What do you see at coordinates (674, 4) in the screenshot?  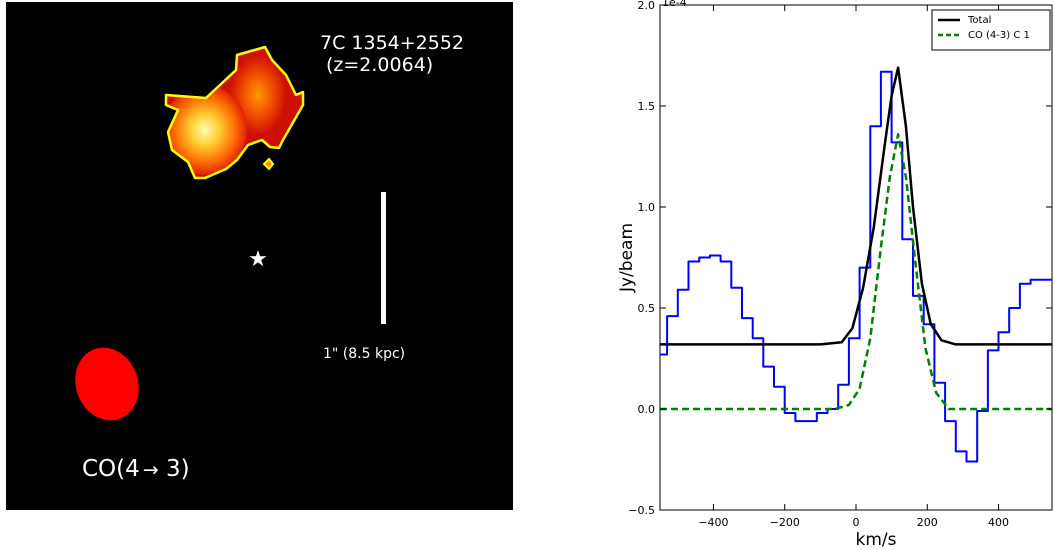 I see `y-multiplier-label: 1e-4` at bounding box center [674, 4].